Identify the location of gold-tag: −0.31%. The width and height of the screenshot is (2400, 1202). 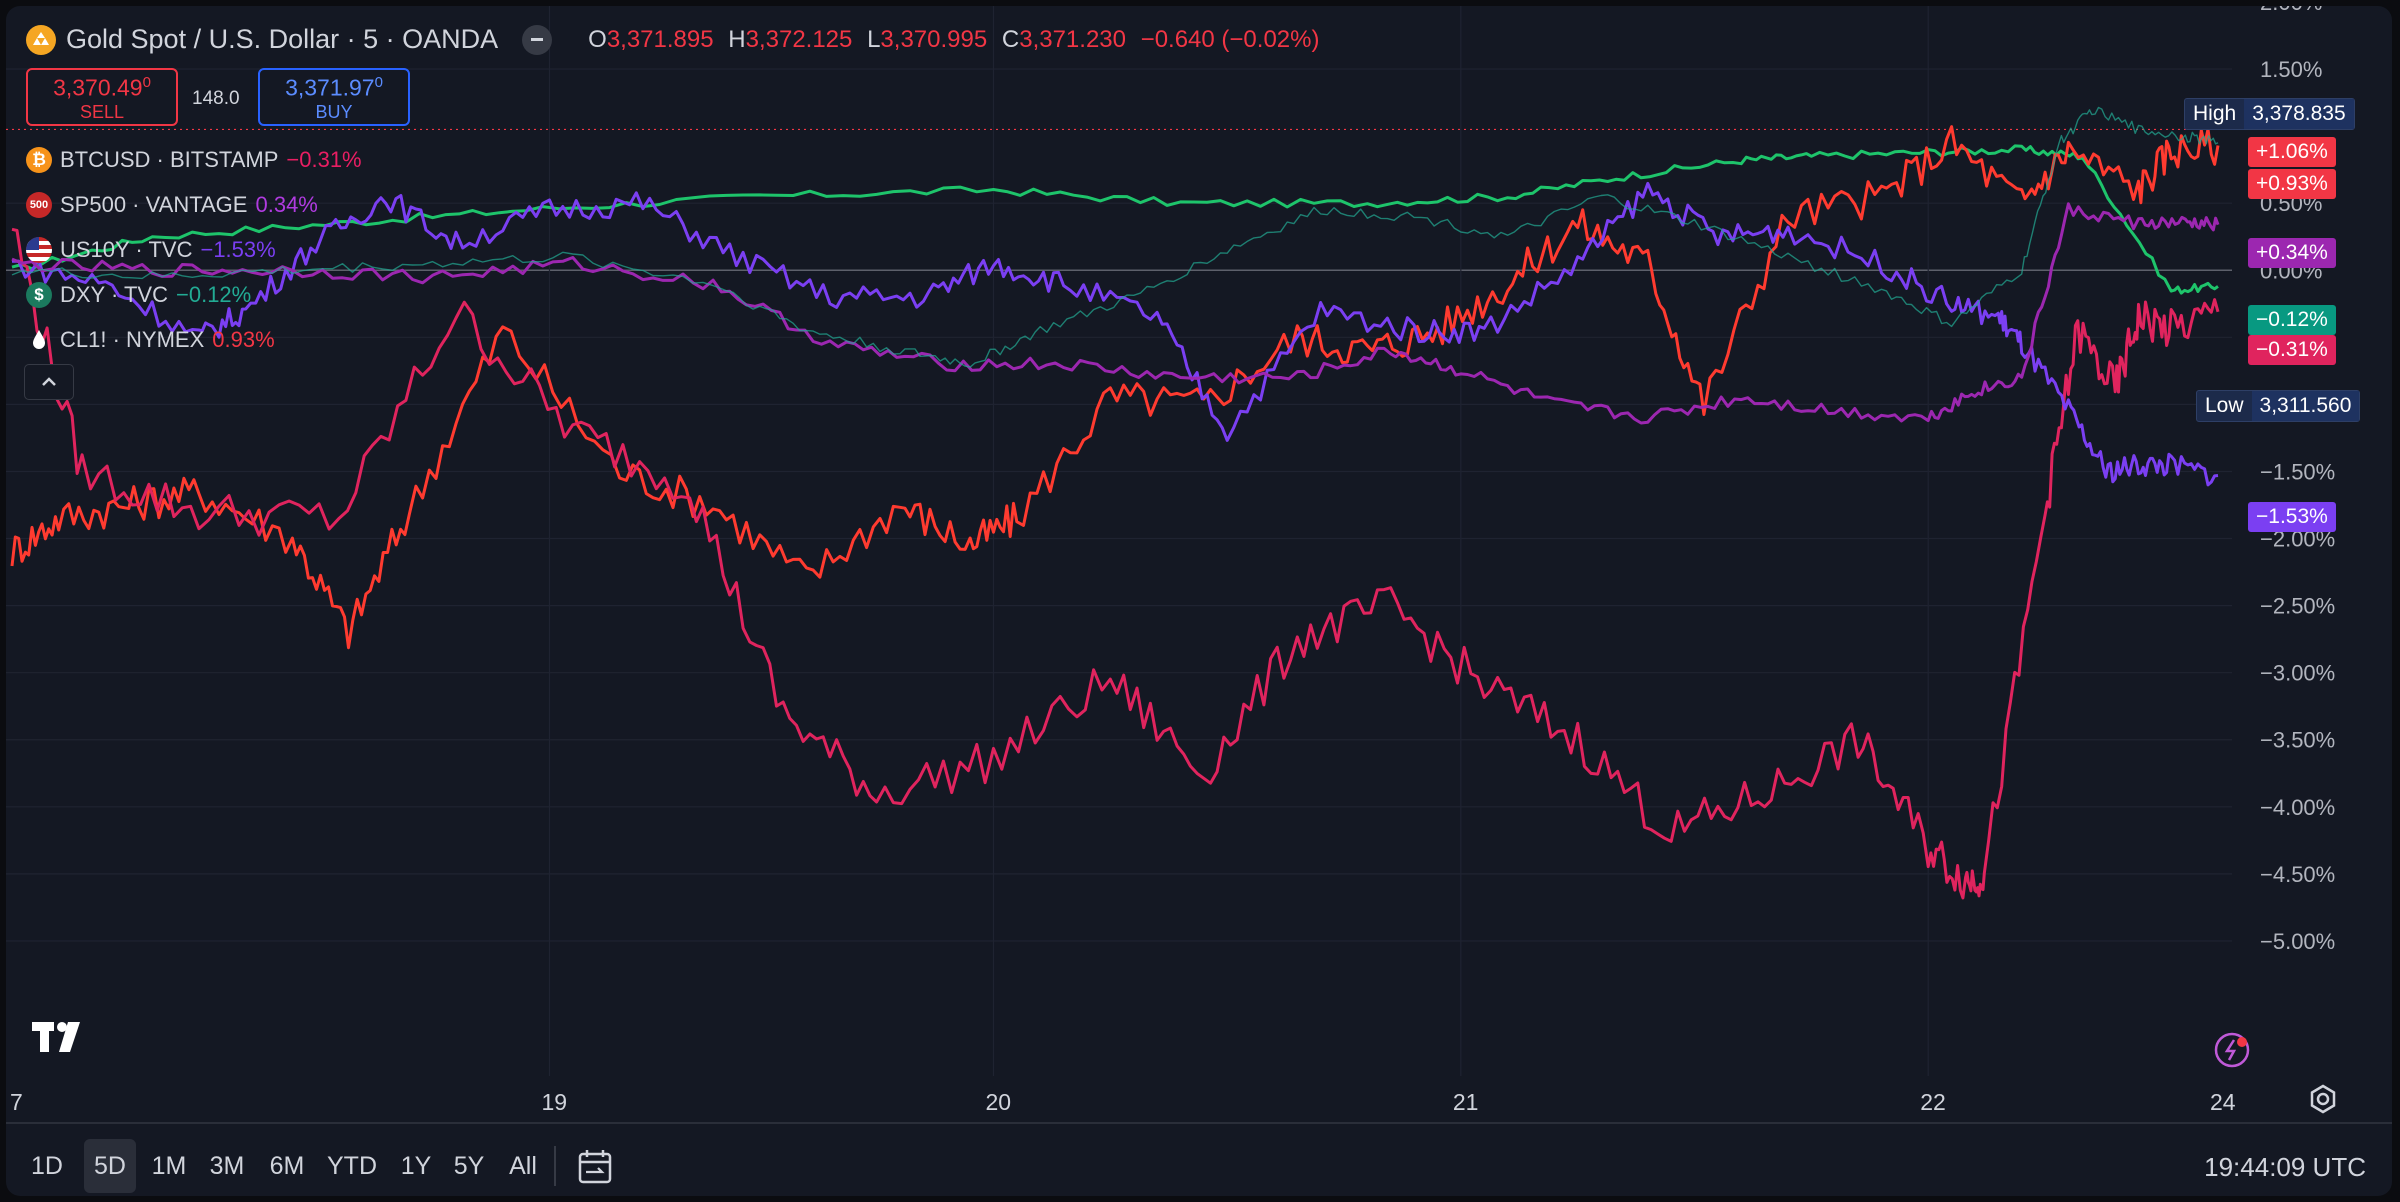
(2292, 350).